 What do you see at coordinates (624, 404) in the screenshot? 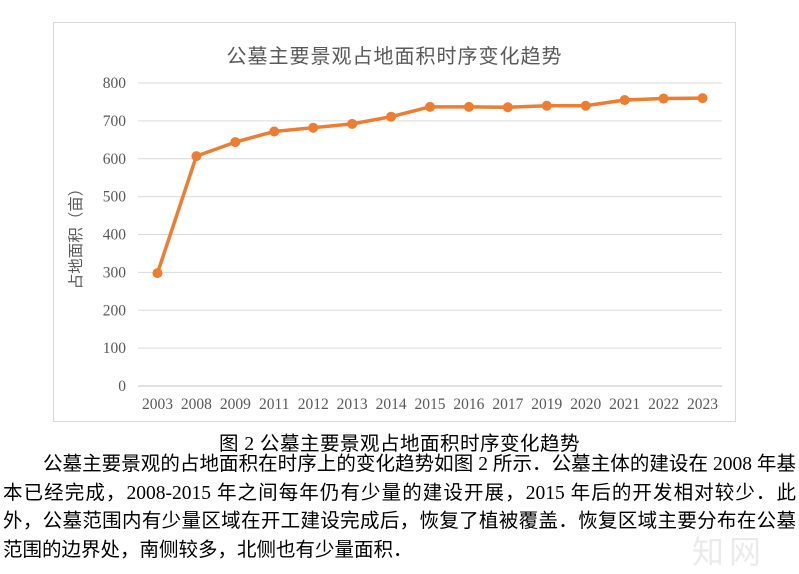
I see `x-tick-label: 2021` at bounding box center [624, 404].